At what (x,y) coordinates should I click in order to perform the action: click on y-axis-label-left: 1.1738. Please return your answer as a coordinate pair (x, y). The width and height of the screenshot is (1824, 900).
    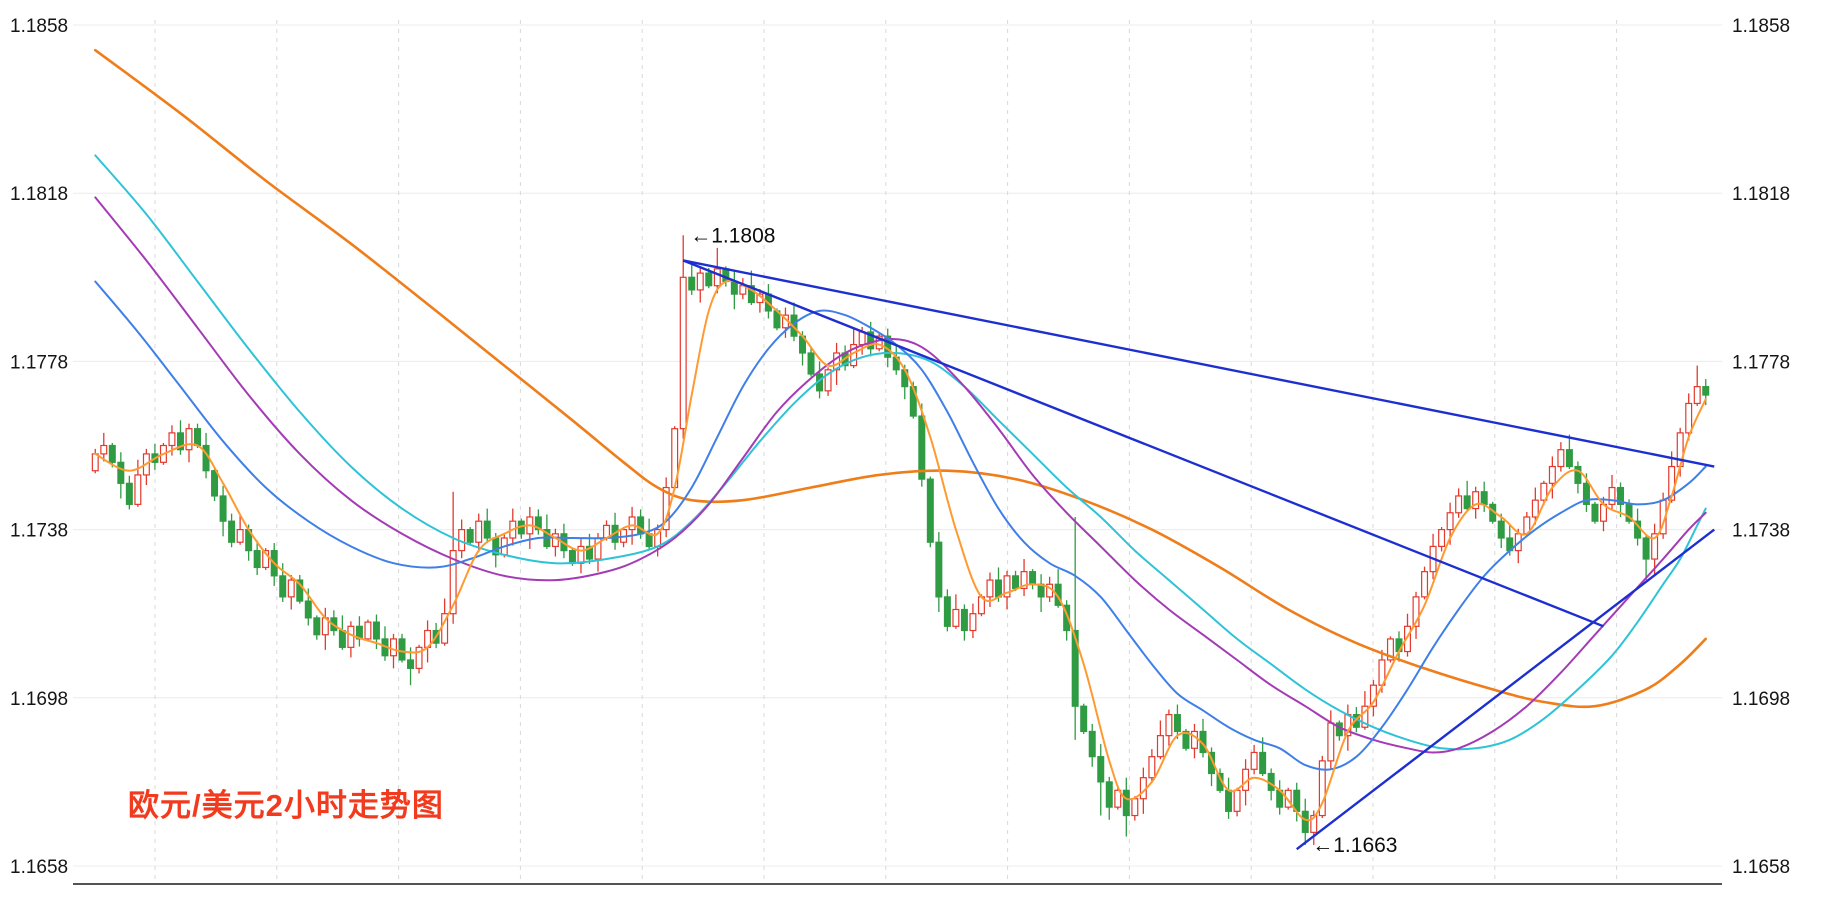
    Looking at the image, I should click on (39, 531).